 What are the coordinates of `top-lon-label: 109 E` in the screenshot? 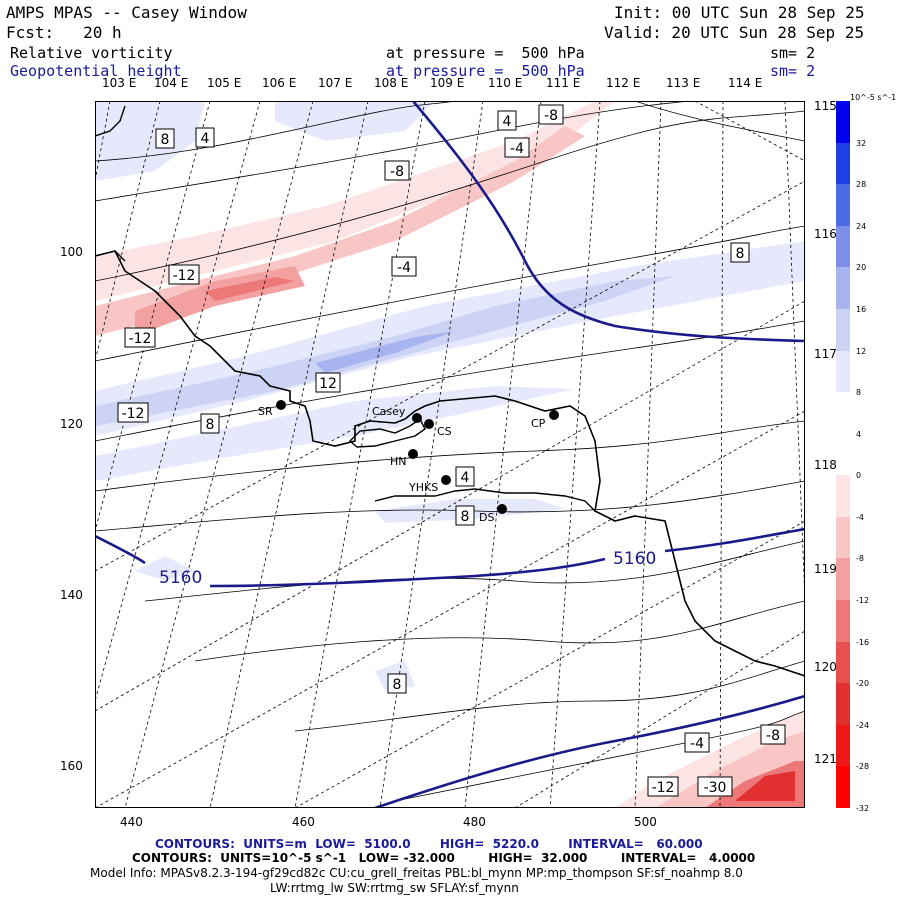 It's located at (447, 83).